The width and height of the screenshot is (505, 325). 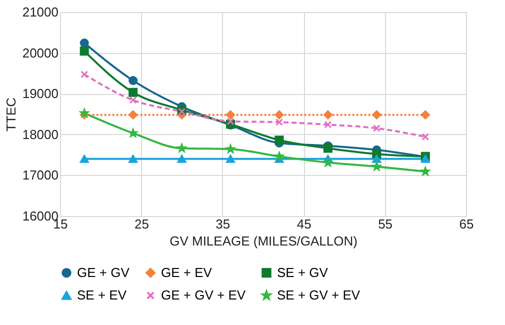 I want to click on y-tick-label: 21000, so click(x=40, y=12).